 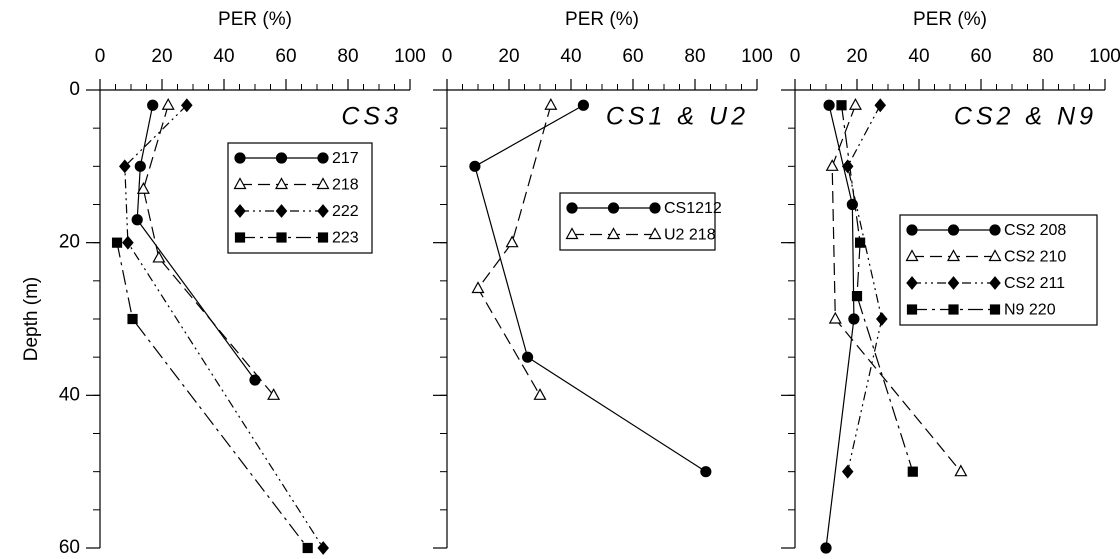 What do you see at coordinates (345, 238) in the screenshot?
I see `legend-label: 223` at bounding box center [345, 238].